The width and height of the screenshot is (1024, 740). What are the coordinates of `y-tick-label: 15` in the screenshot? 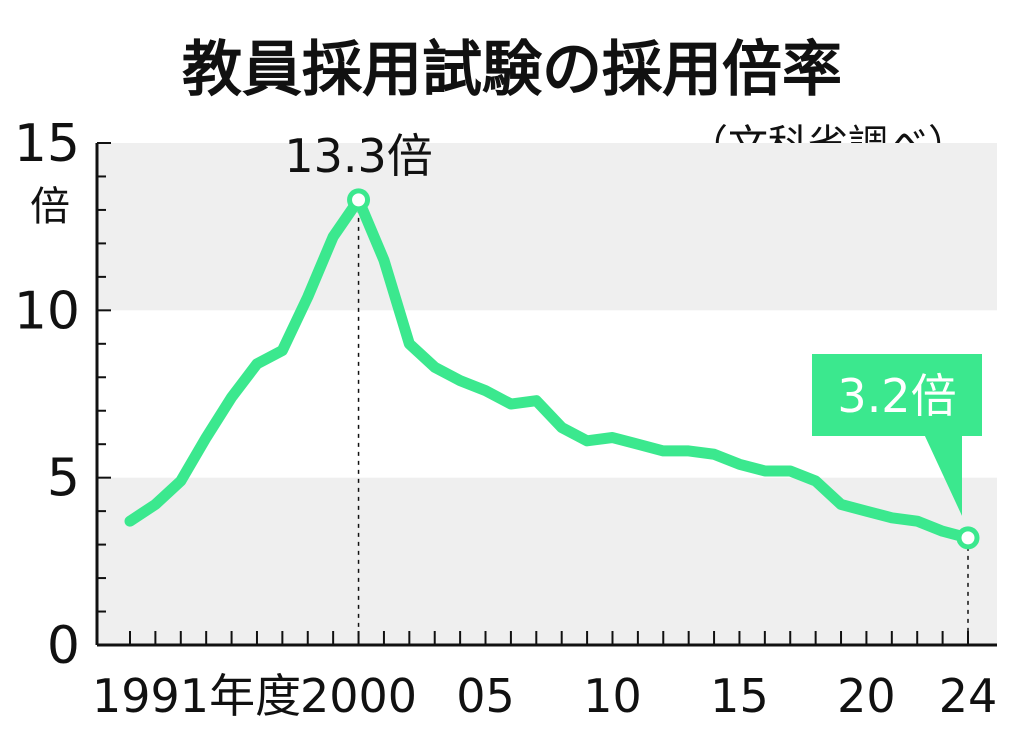 It's located at (47, 144).